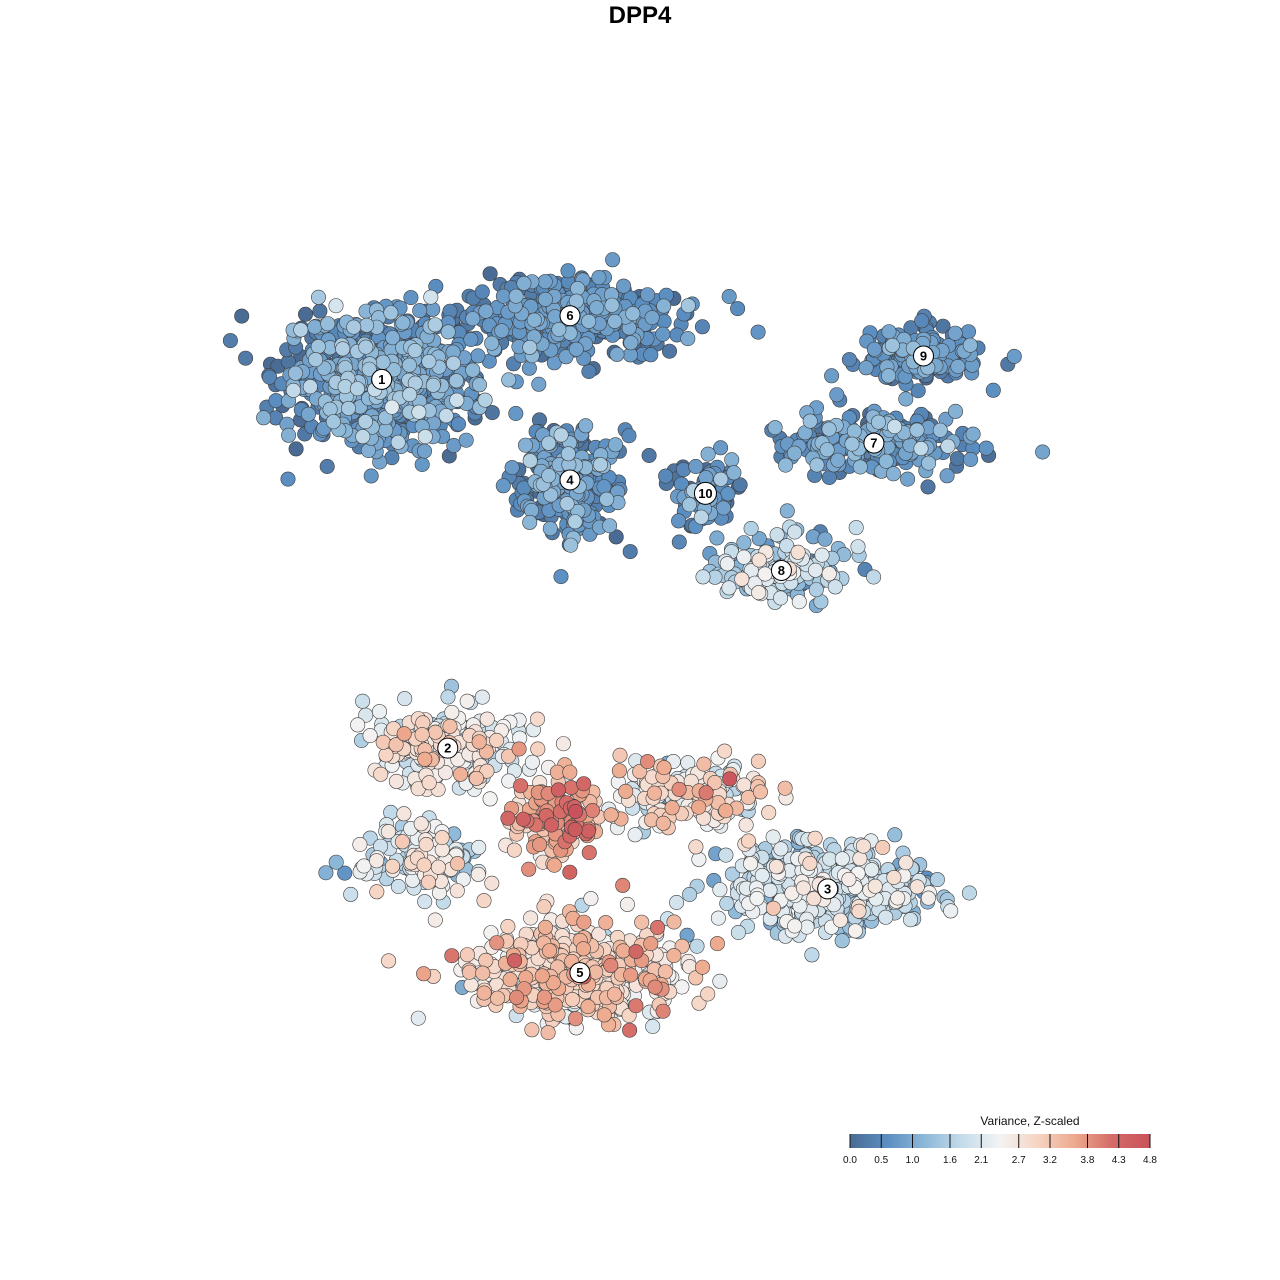 The height and width of the screenshot is (1280, 1280). I want to click on legend-tick-label: 0.5, so click(881, 1160).